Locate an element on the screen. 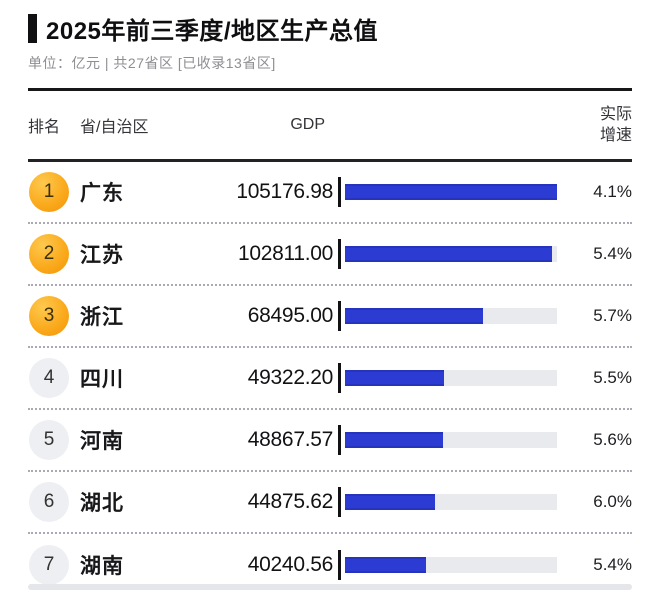 Image resolution: width=660 pixels, height=596 pixels. rank-cell: 4 is located at coordinates (54, 378).